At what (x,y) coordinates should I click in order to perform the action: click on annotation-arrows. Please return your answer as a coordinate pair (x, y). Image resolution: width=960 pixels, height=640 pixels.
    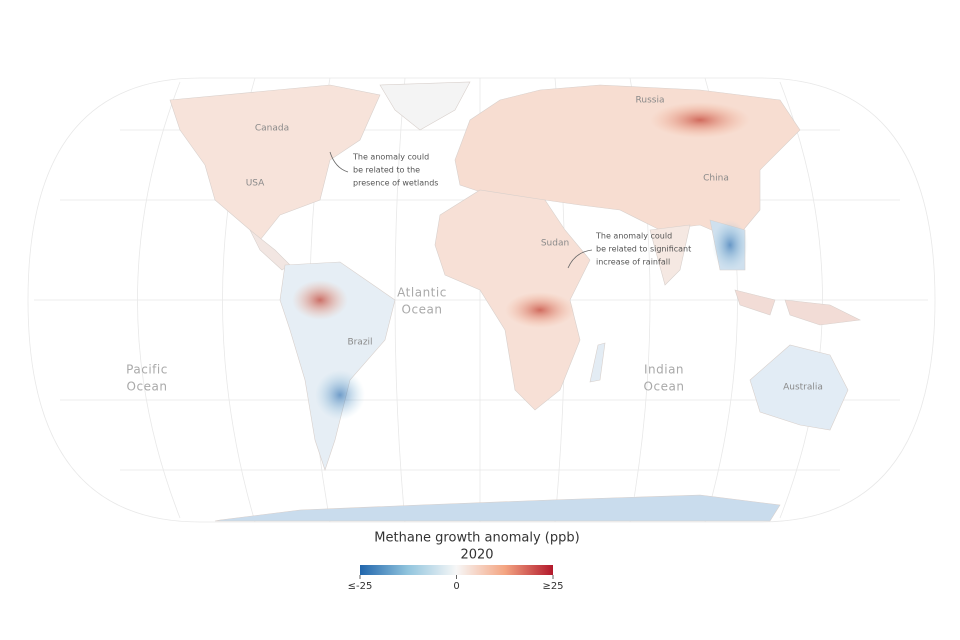
    Looking at the image, I should click on (461, 210).